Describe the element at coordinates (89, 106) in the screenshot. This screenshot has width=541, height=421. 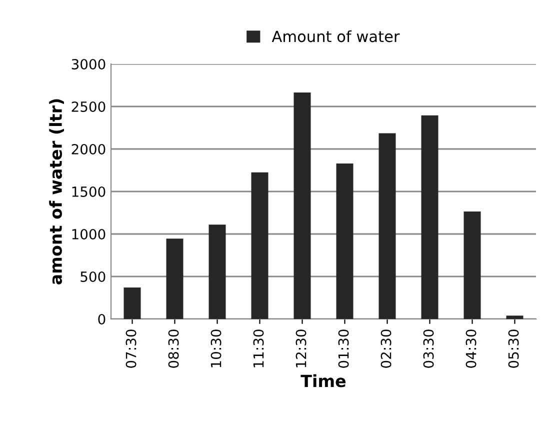
I see `y-tick-label: 2500` at that location.